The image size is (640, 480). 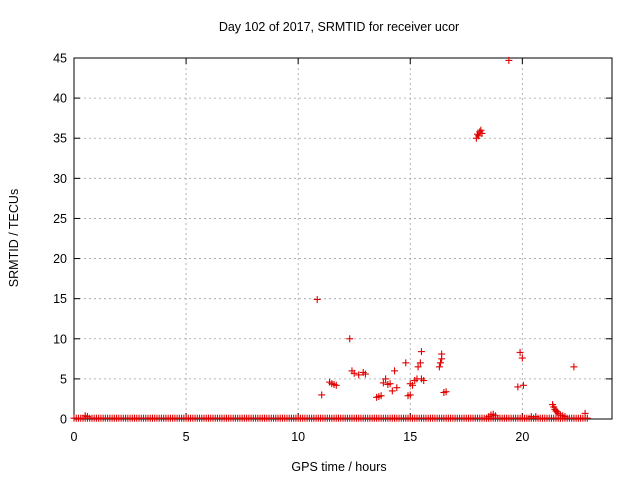 I want to click on y-axis-label: SRMTID / TECUs, so click(x=14, y=238).